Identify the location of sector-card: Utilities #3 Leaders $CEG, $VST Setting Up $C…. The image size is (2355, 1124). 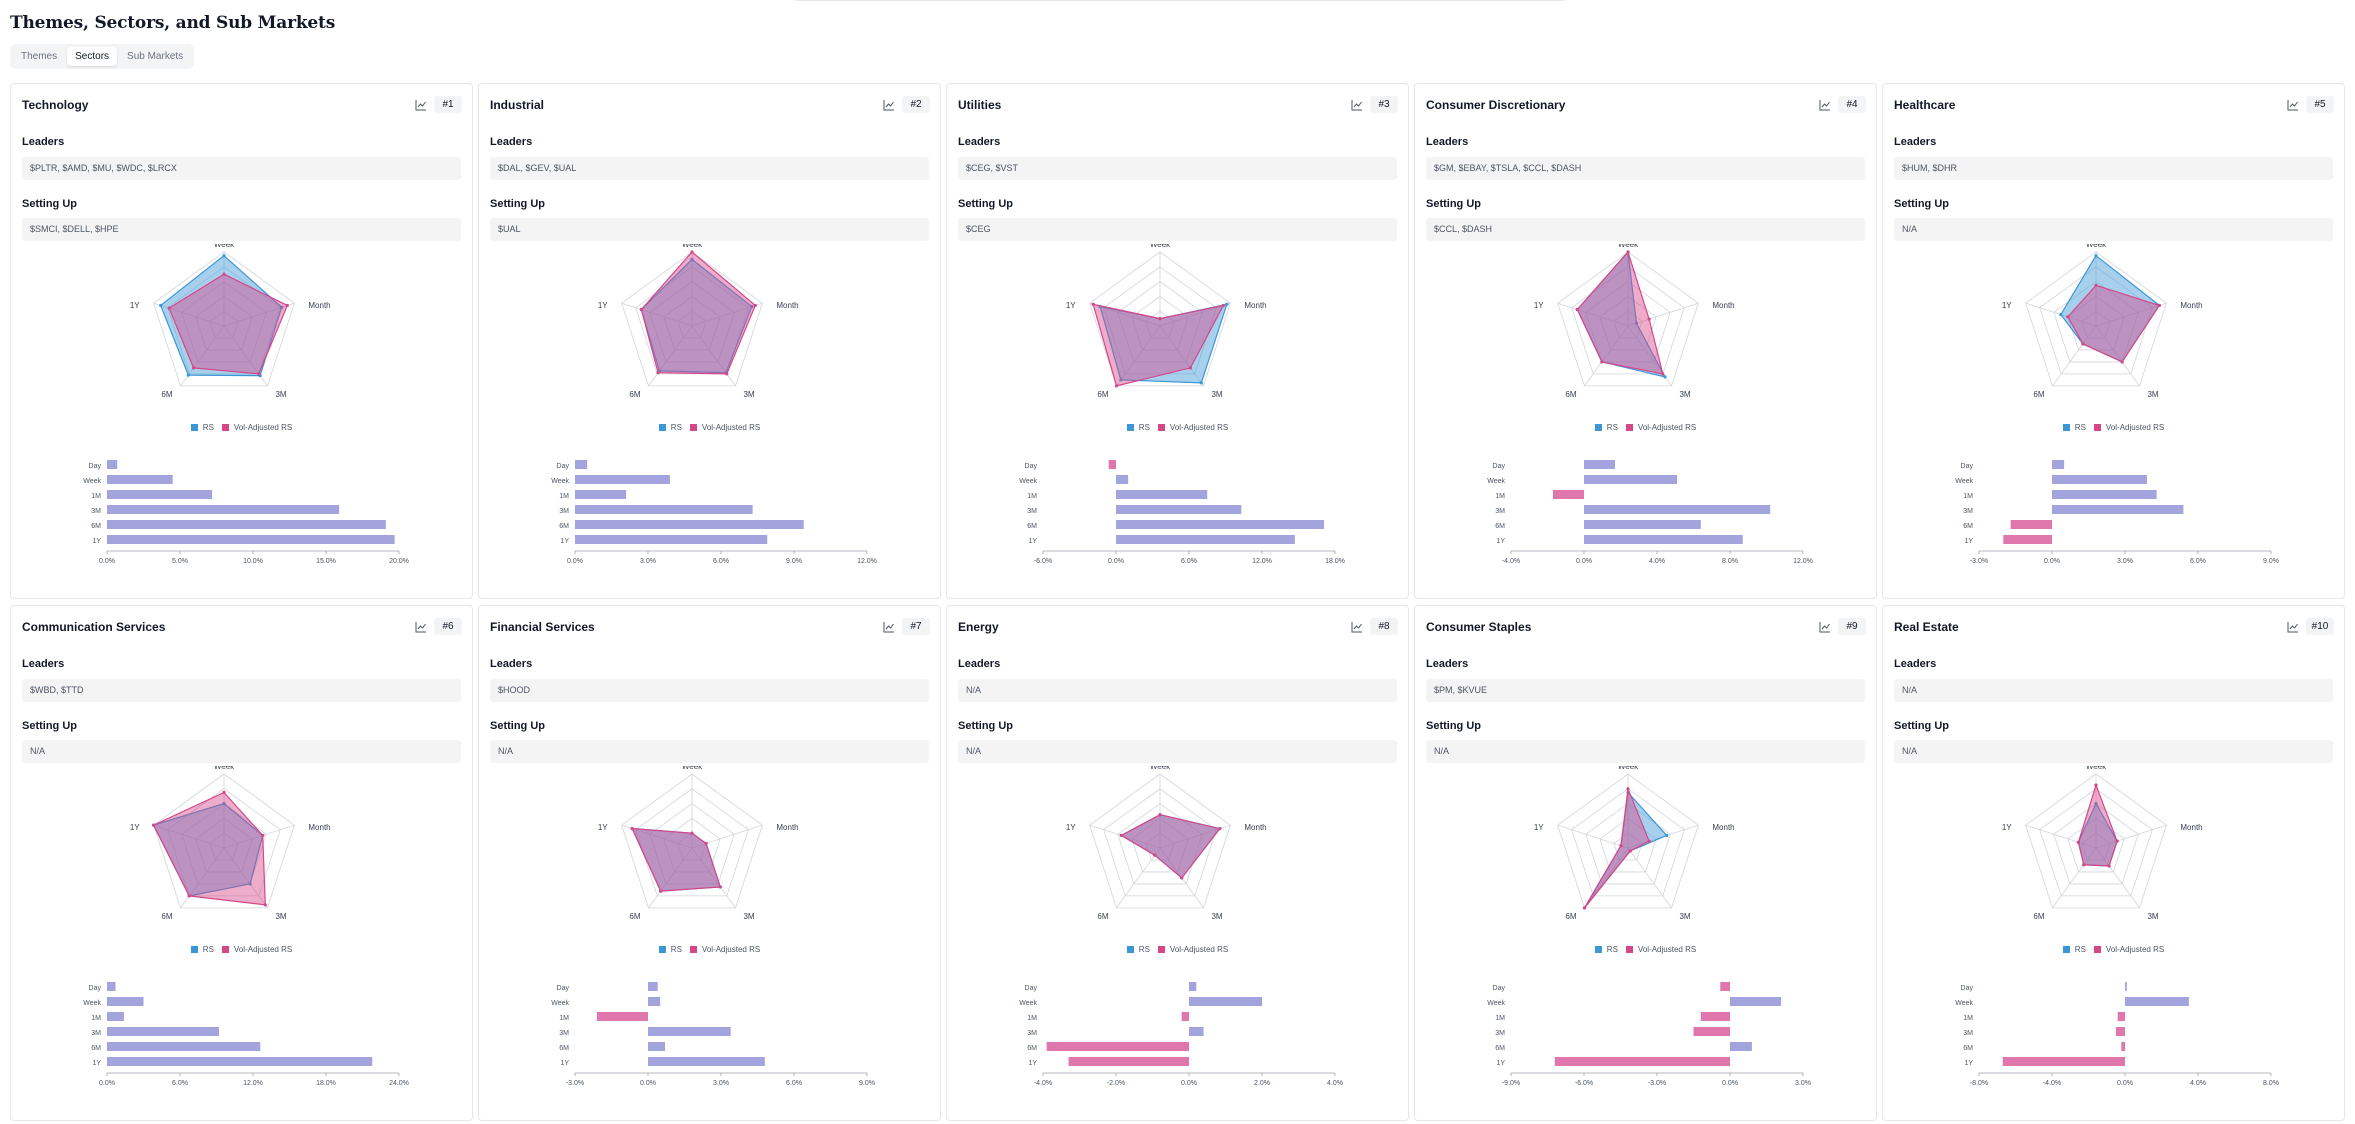
(1177, 341).